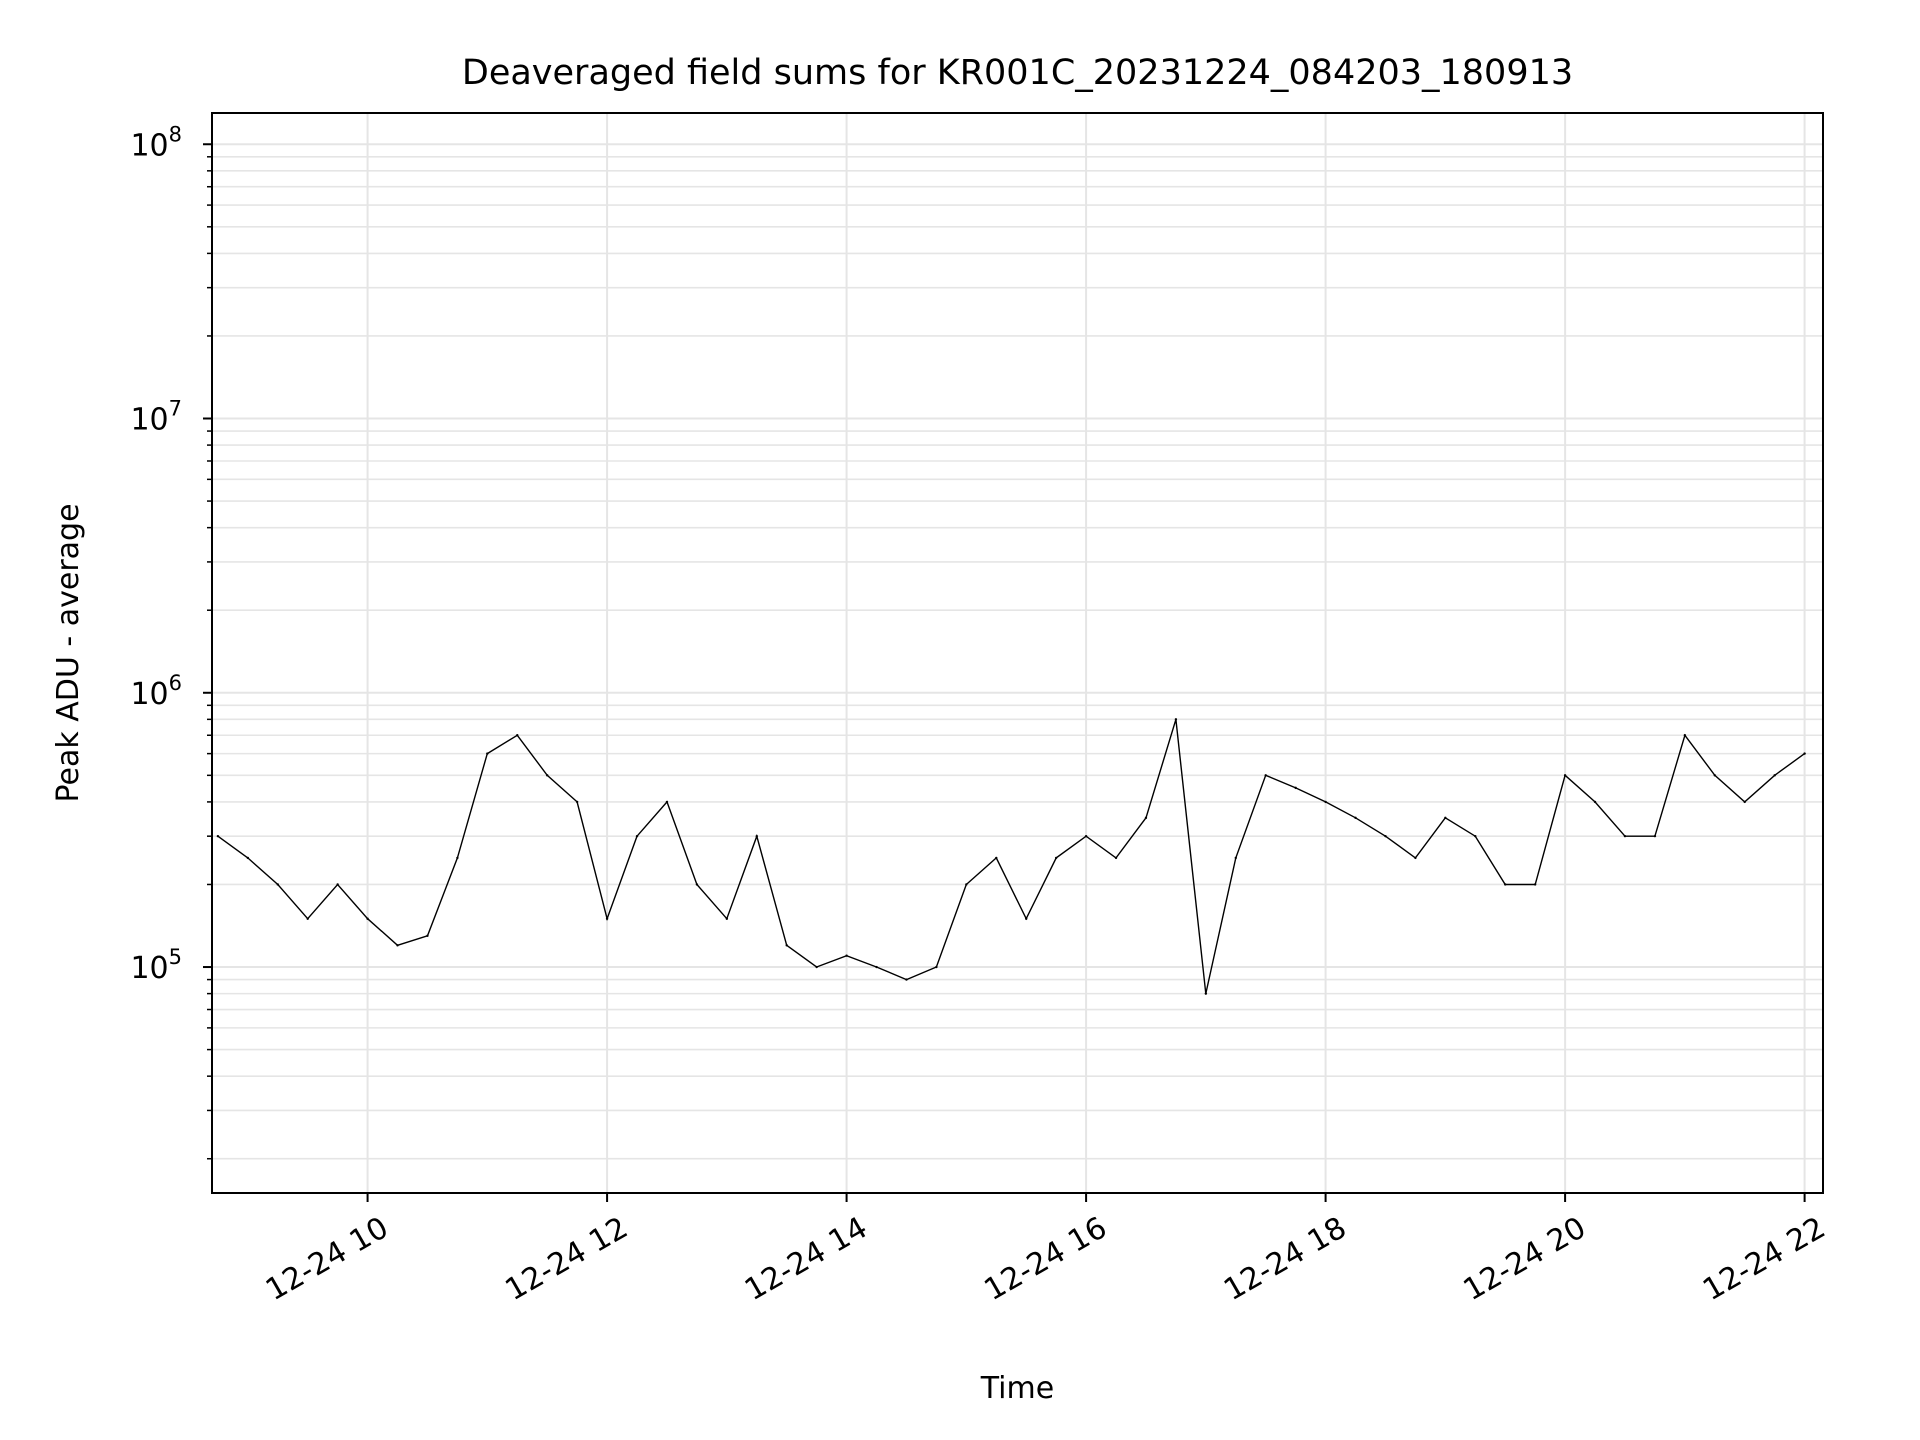 Image resolution: width=1920 pixels, height=1440 pixels. I want to click on x-axis-label: Time, so click(1017, 1388).